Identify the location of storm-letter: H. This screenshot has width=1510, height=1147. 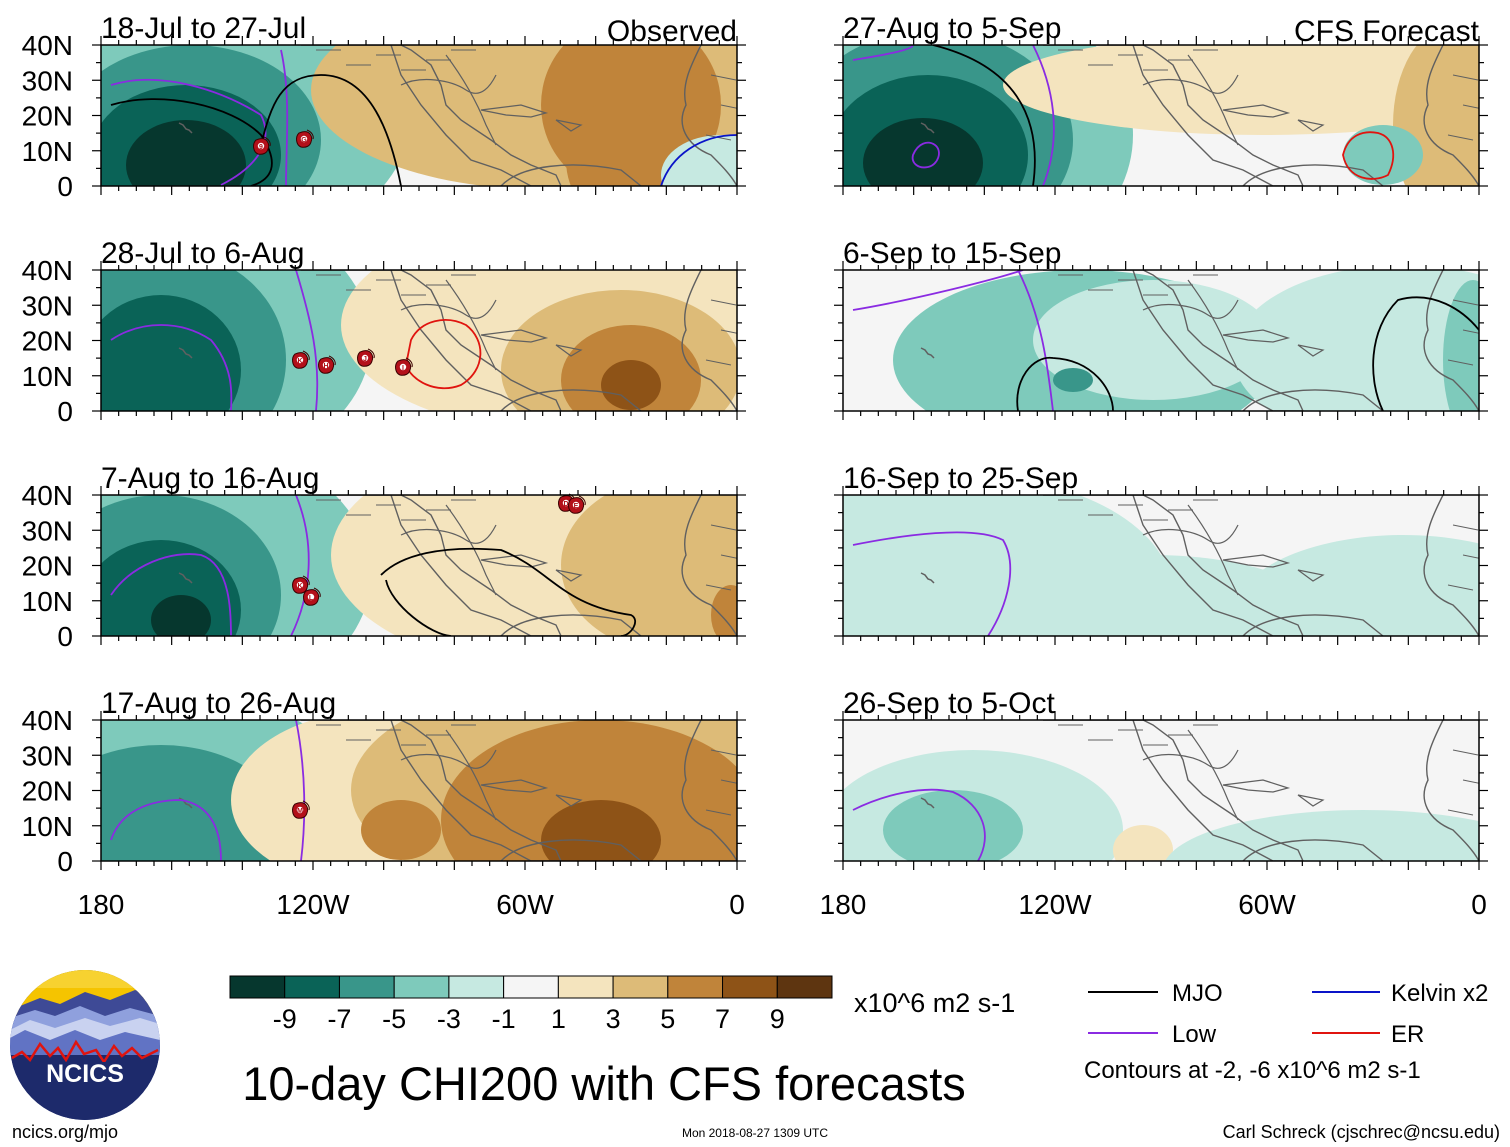
(325, 366).